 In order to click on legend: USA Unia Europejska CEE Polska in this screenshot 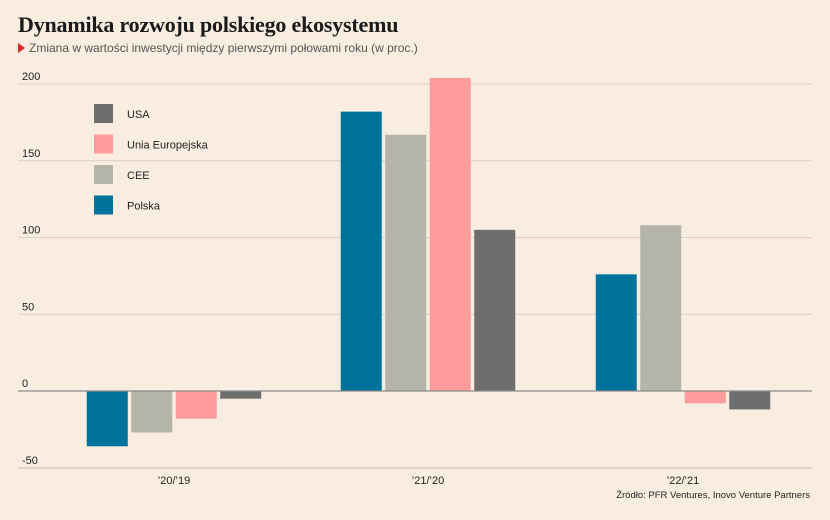, I will do `click(151, 159)`.